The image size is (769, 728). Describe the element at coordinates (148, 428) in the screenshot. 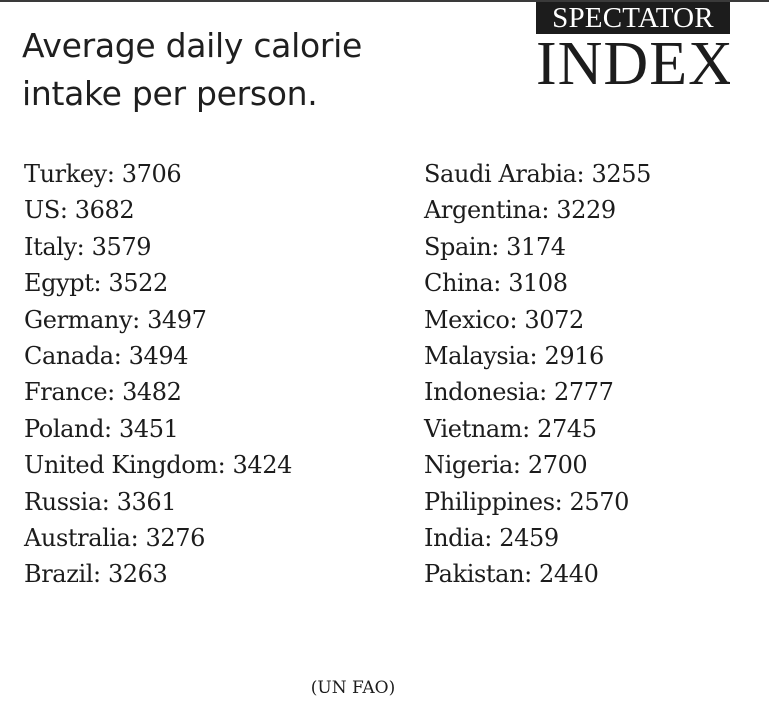

I see `calorie-value: 3451` at that location.